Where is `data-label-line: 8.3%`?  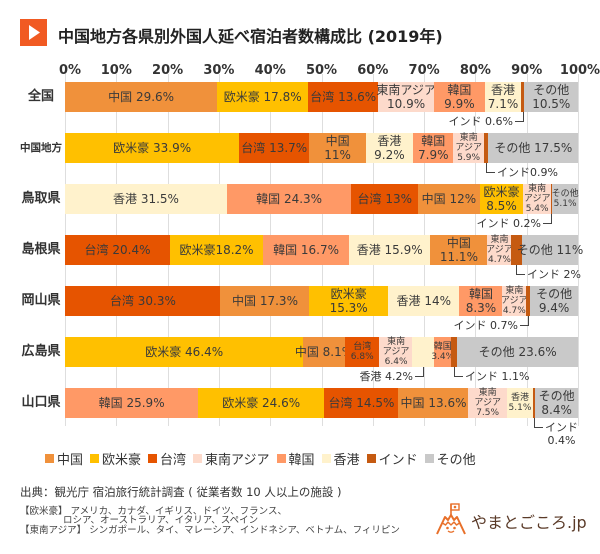 data-label-line: 8.3% is located at coordinates (481, 308).